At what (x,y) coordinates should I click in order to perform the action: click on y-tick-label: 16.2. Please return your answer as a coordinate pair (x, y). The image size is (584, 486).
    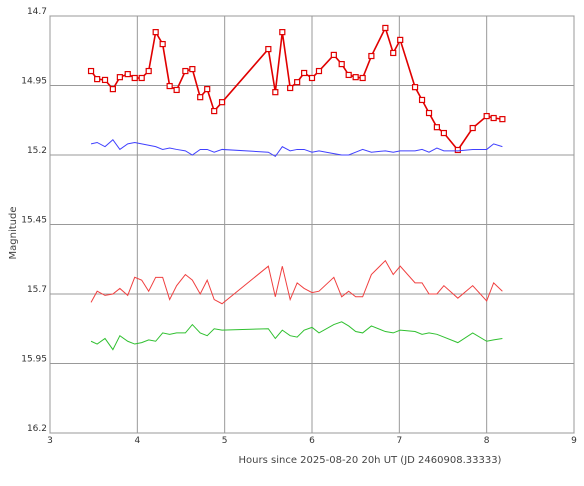
    Looking at the image, I should click on (37, 429).